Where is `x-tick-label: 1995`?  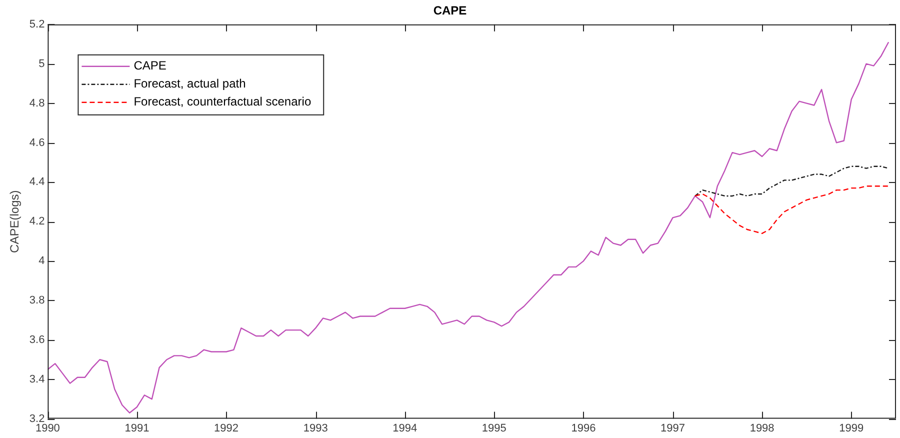 x-tick-label: 1995 is located at coordinates (494, 428).